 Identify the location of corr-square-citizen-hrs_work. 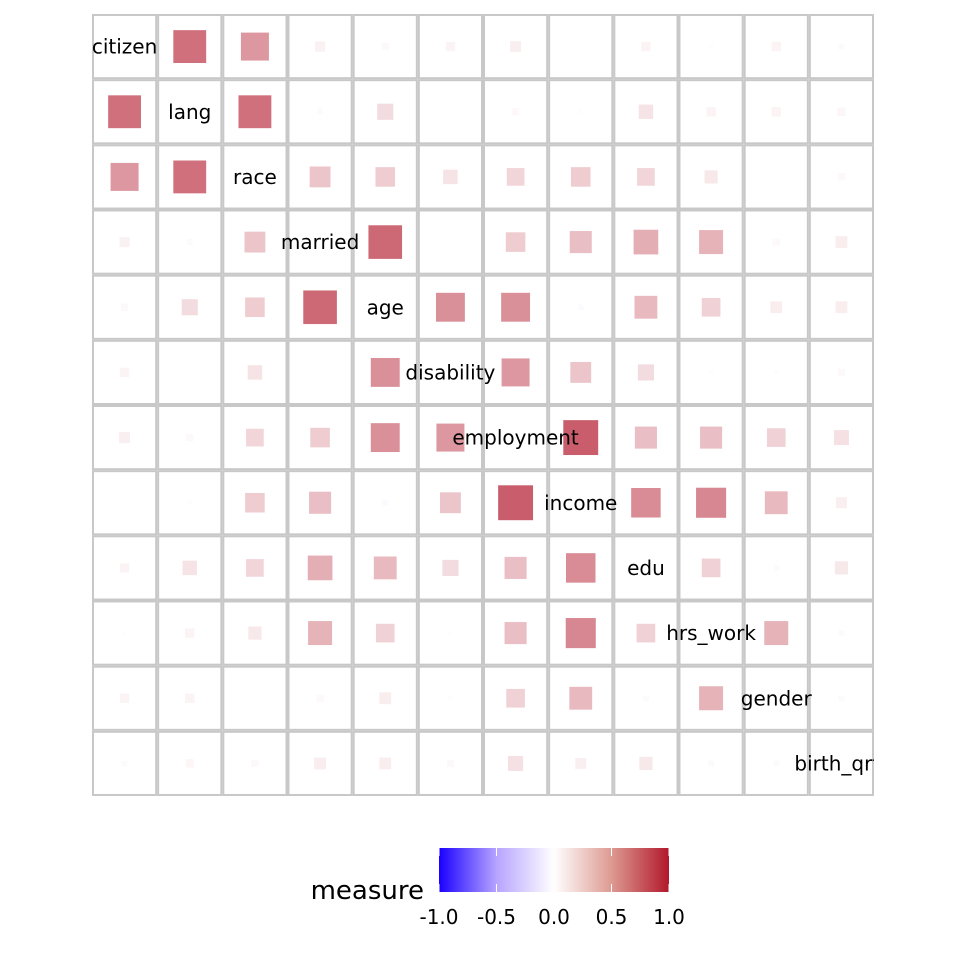
(711, 46).